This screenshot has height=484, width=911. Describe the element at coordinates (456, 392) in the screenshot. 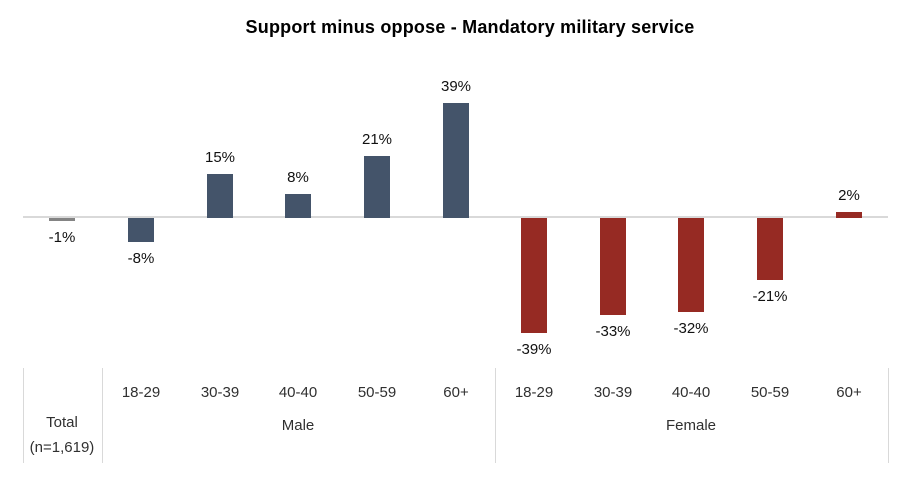

I see `axis-label-male-60: 60+` at that location.